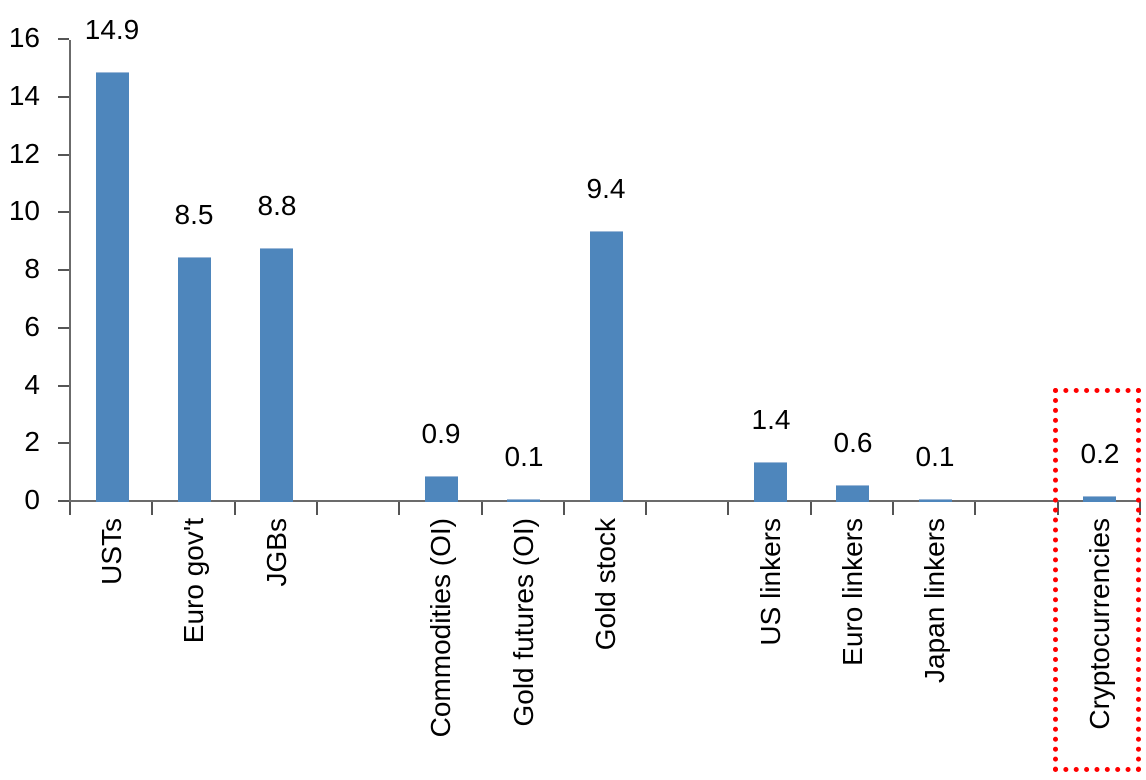 The image size is (1146, 780). I want to click on y-axis-tick-label: 4, so click(32, 384).